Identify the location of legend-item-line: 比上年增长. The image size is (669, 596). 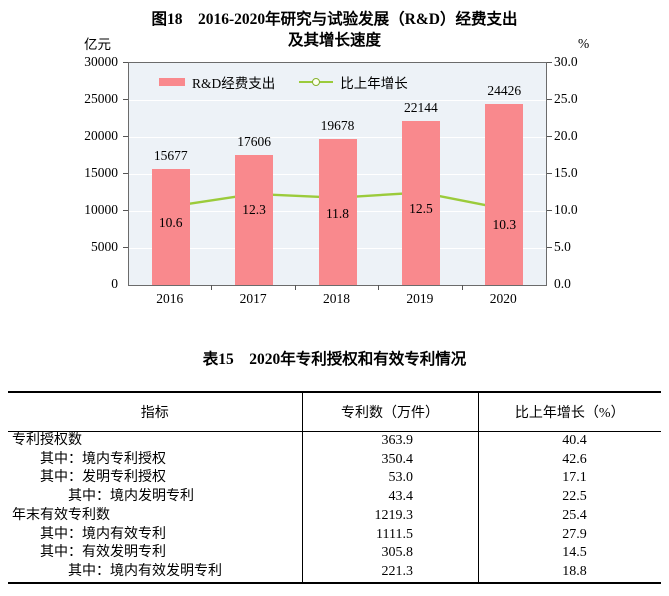
(353, 82).